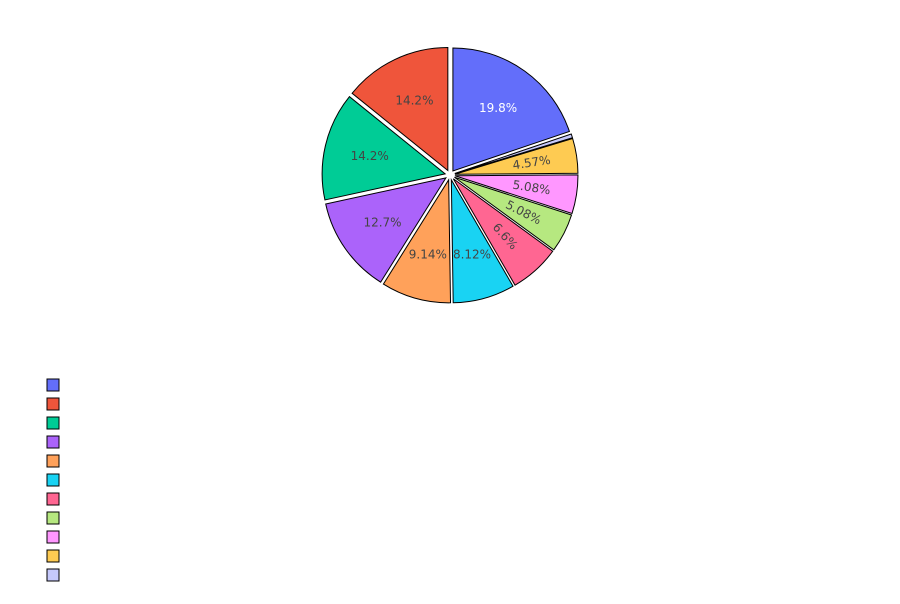  What do you see at coordinates (450, 175) in the screenshot?
I see `pie-slices` at bounding box center [450, 175].